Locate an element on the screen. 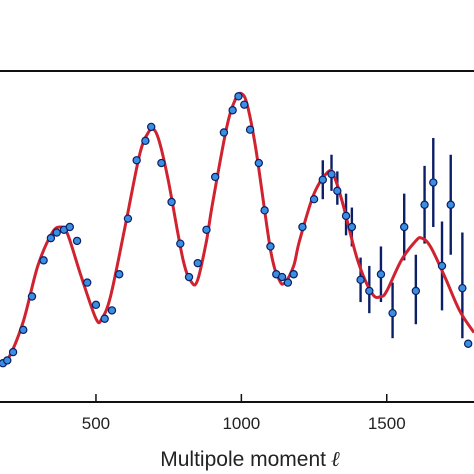 The width and height of the screenshot is (474, 474). x-tick-label: 1500 is located at coordinates (387, 423).